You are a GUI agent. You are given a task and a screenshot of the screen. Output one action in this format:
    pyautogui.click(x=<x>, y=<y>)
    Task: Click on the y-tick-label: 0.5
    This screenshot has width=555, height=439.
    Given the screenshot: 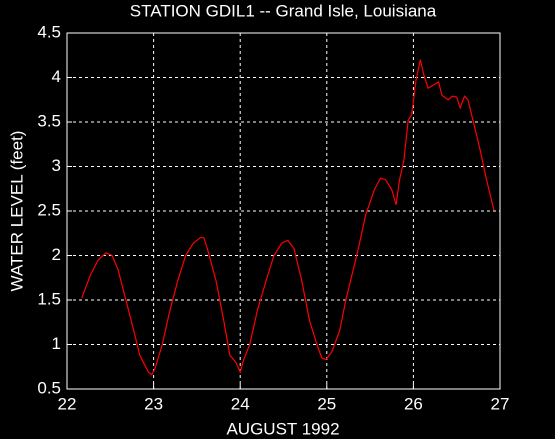 What is the action you would take?
    pyautogui.click(x=49, y=387)
    